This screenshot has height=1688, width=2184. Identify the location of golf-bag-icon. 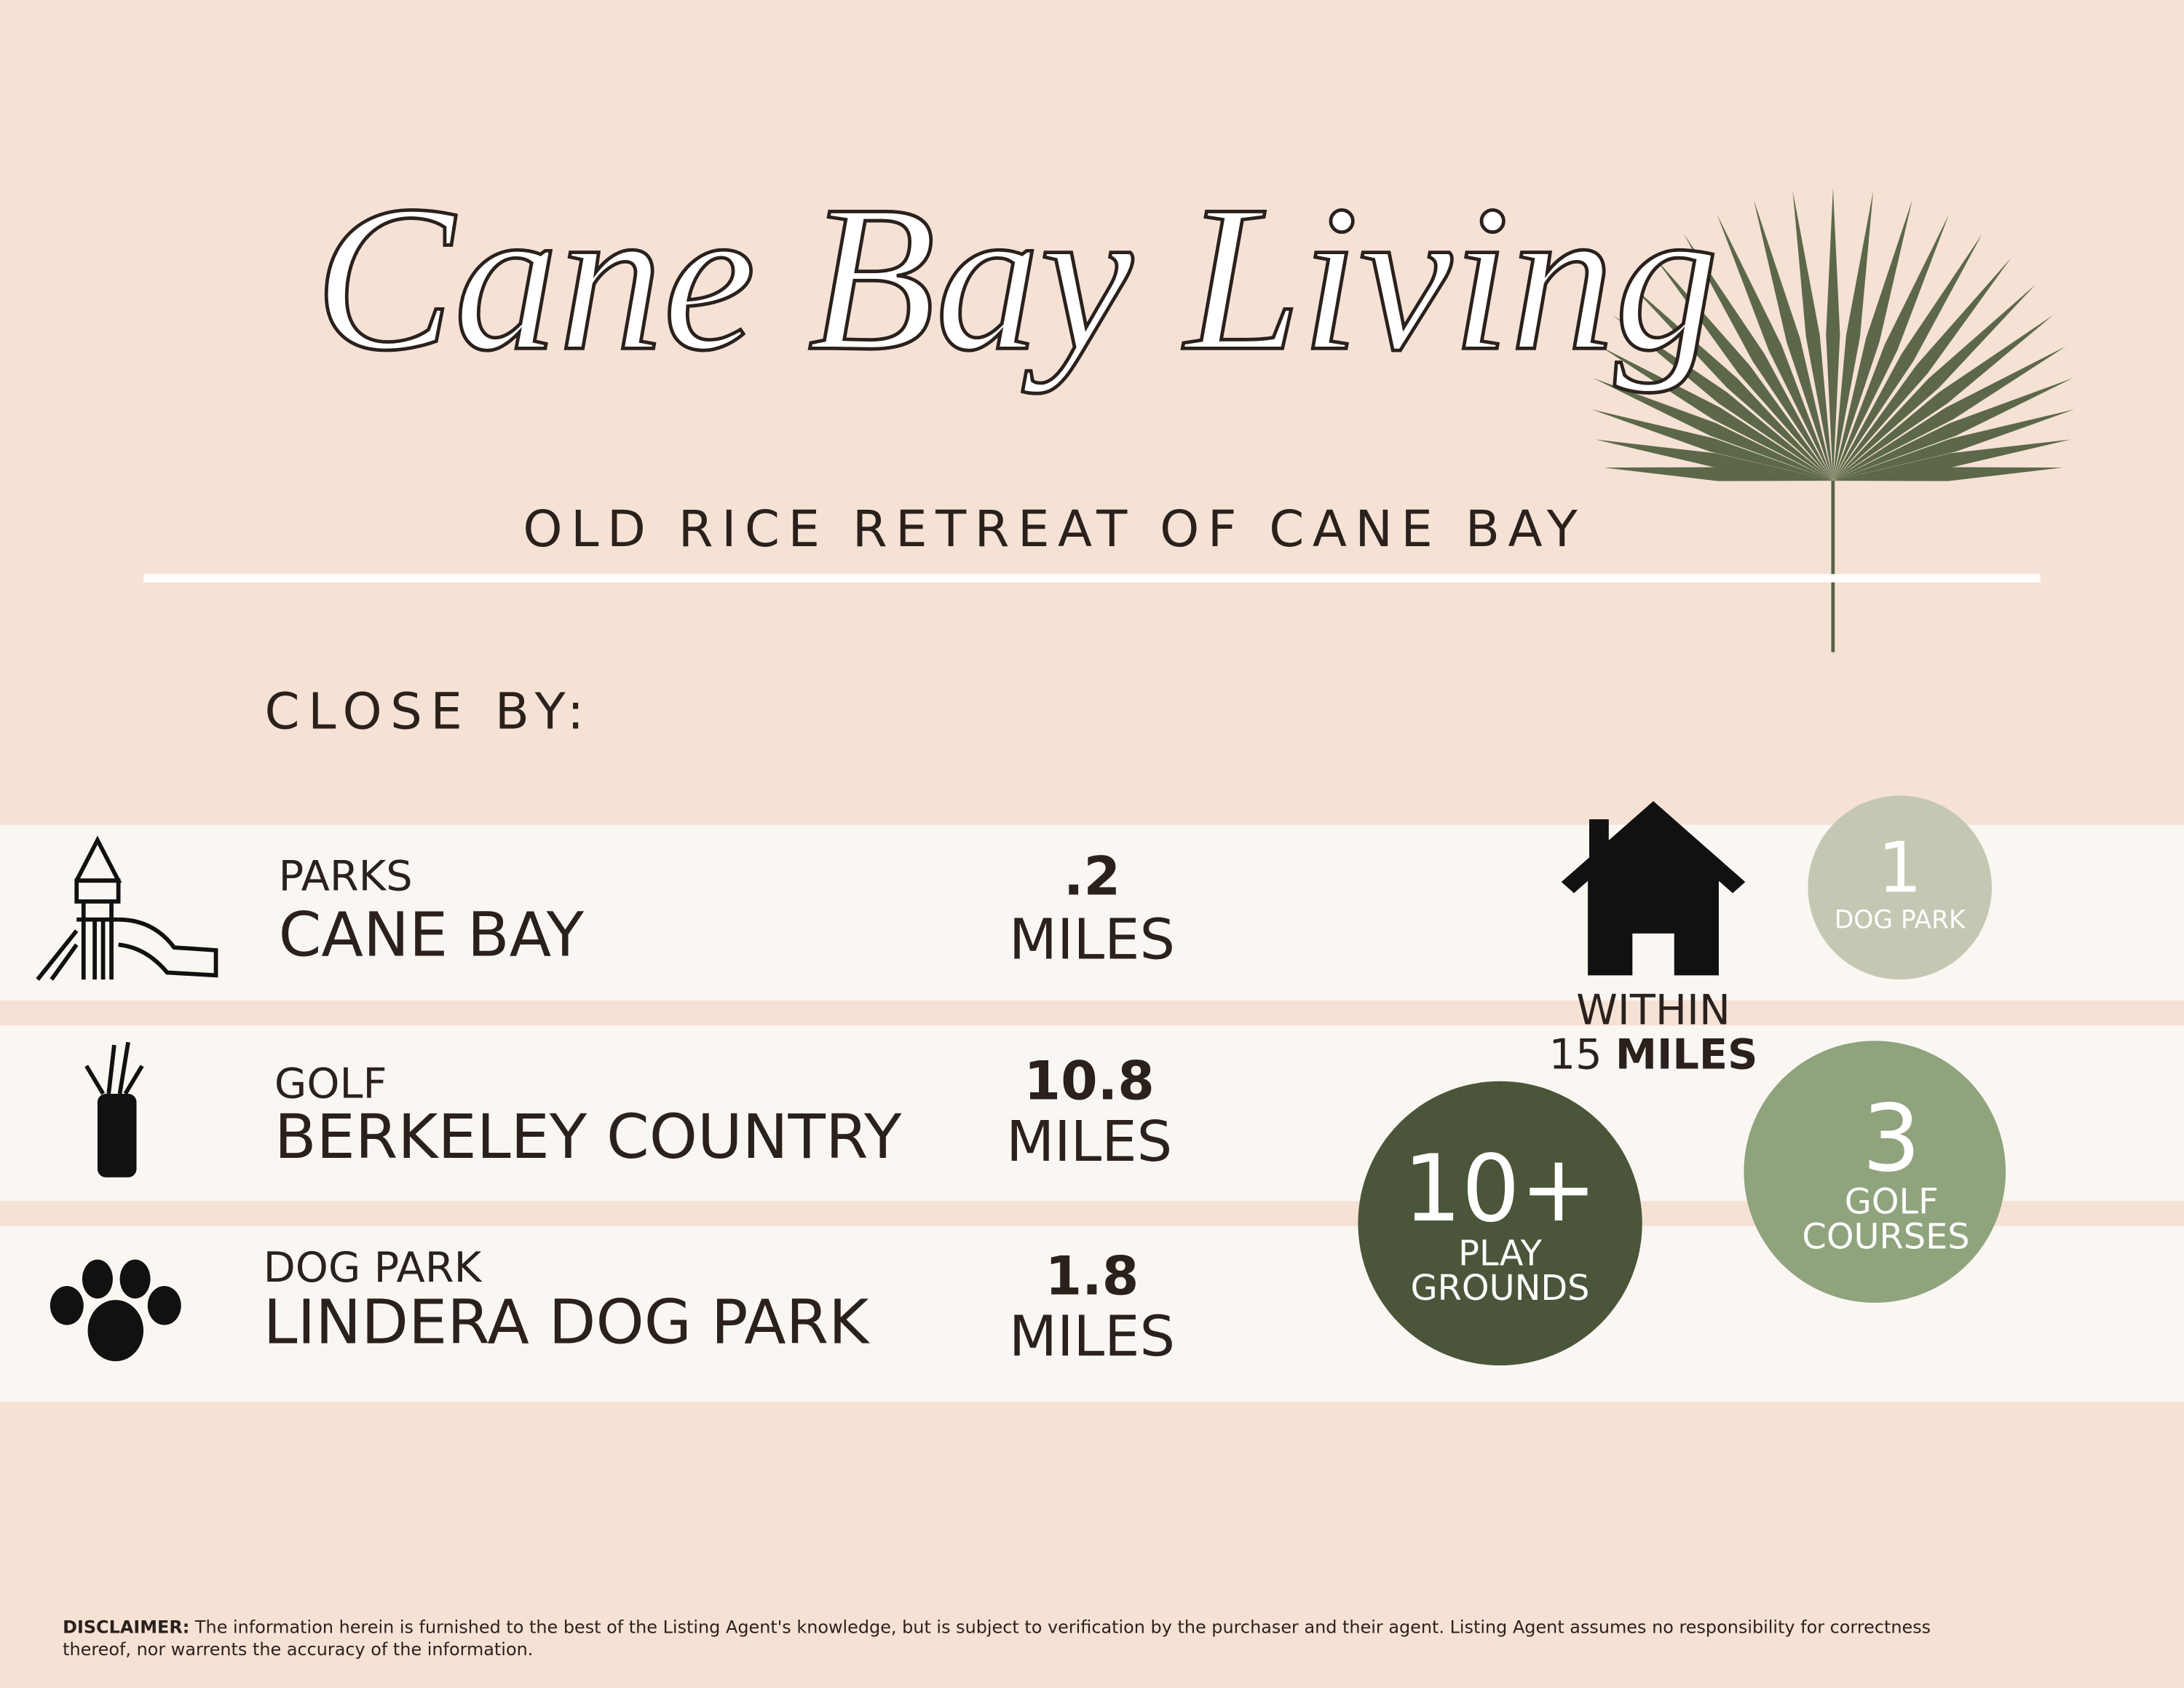
(114, 1109).